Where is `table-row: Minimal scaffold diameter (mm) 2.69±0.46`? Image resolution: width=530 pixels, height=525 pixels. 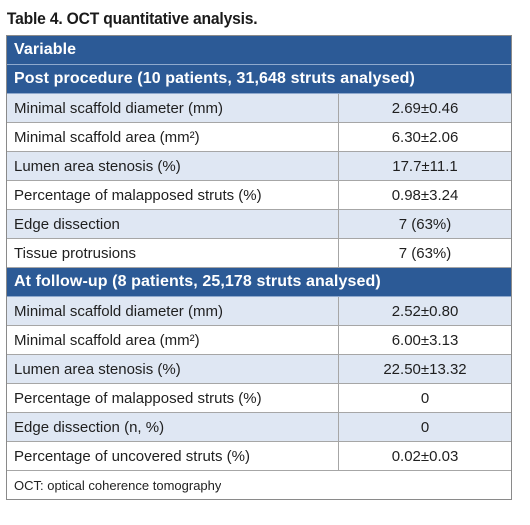 table-row: Minimal scaffold diameter (mm) 2.69±0.46 is located at coordinates (259, 108).